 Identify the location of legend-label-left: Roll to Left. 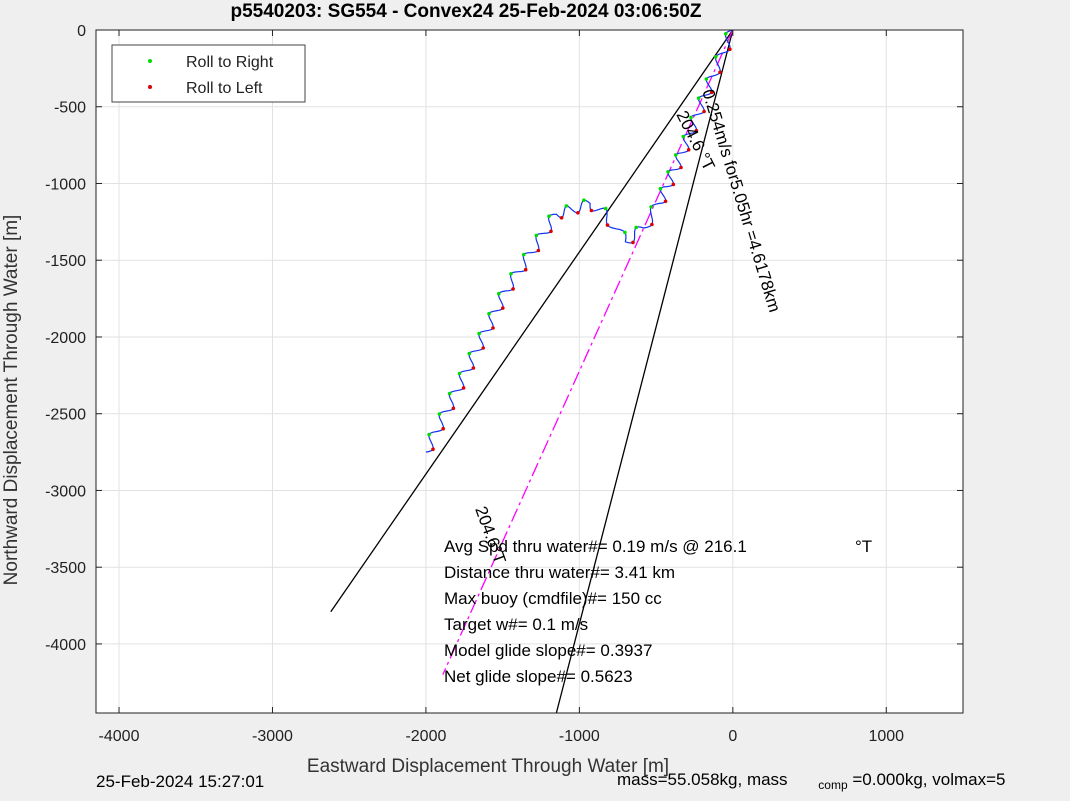
(224, 88).